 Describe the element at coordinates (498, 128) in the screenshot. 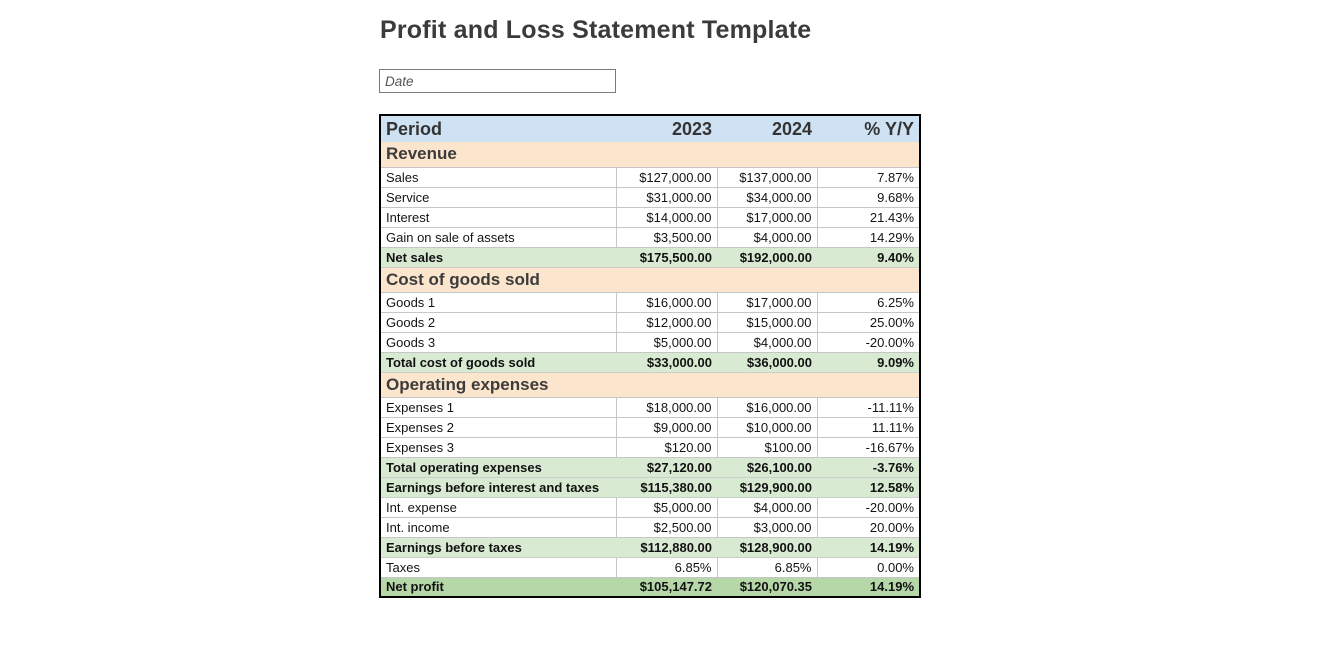

I see `column-header-period: Period` at that location.